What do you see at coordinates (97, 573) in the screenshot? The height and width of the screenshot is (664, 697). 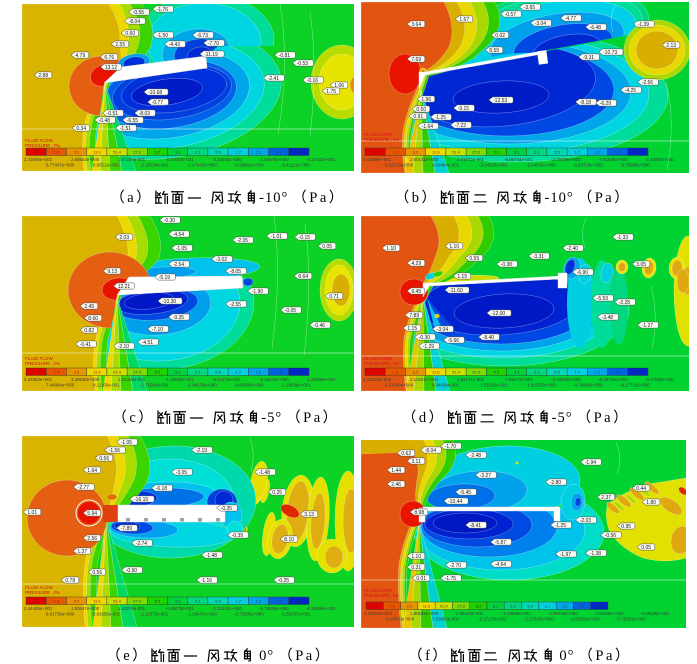 I see `svg-text: 0.56` at bounding box center [97, 573].